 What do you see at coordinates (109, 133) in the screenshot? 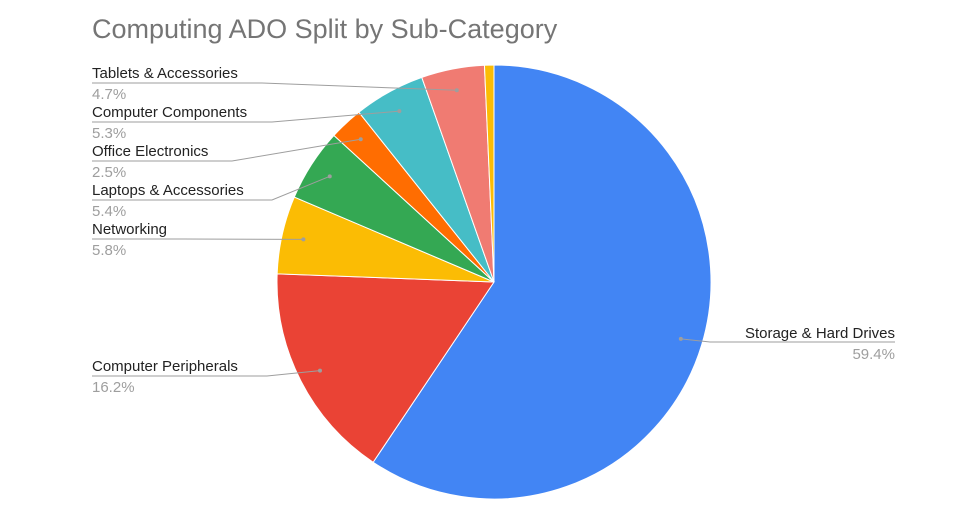
I see `slice-percent: 5.3%` at bounding box center [109, 133].